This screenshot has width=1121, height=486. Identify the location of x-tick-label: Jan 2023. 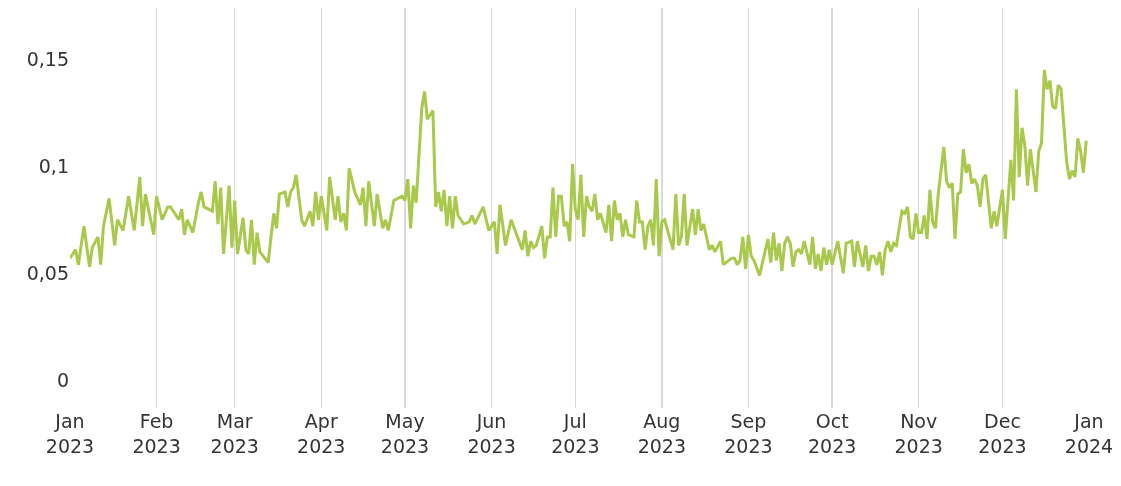
(70, 433).